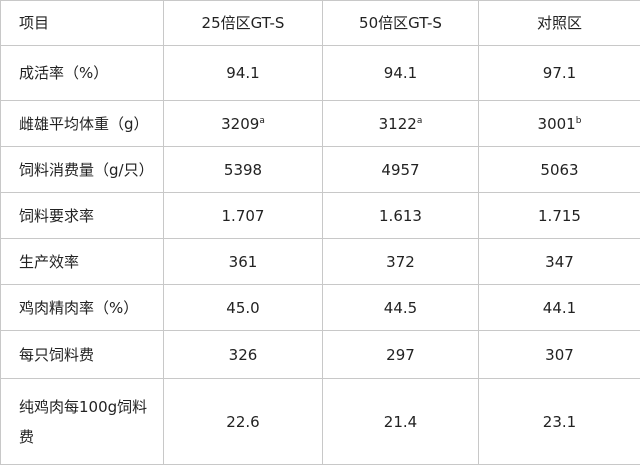 This screenshot has width=640, height=465. I want to click on cell: 3122a, so click(401, 124).